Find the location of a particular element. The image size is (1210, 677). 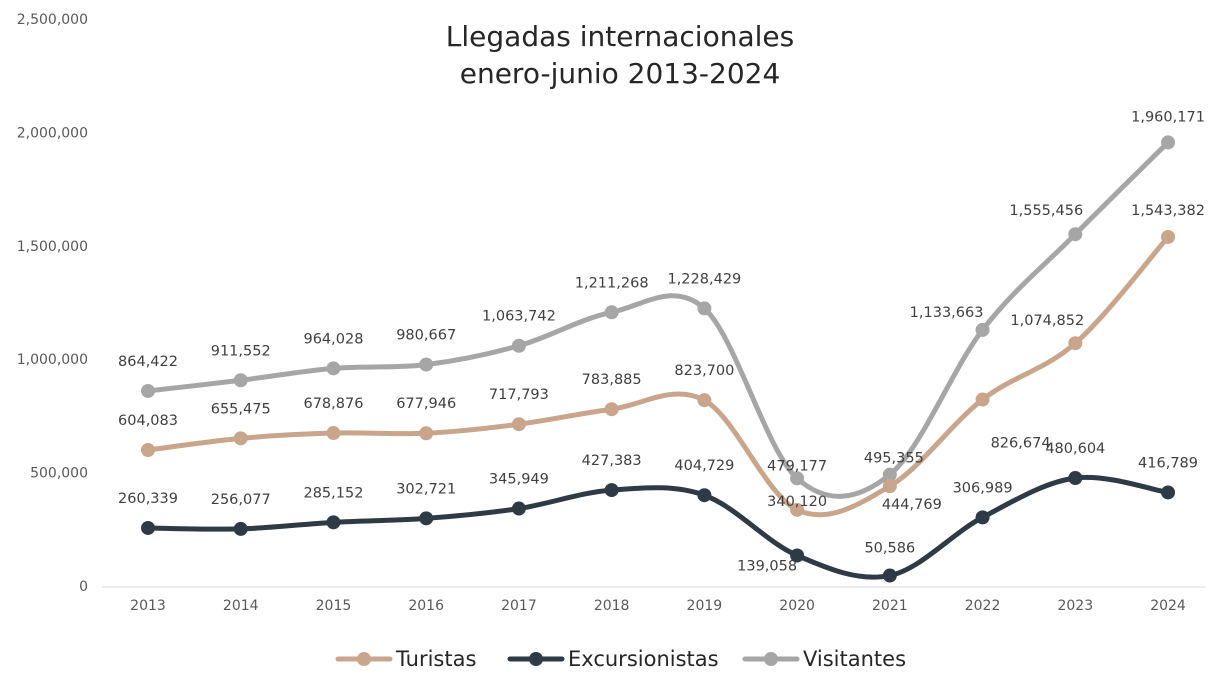

data-label: 678,876 is located at coordinates (333, 404).